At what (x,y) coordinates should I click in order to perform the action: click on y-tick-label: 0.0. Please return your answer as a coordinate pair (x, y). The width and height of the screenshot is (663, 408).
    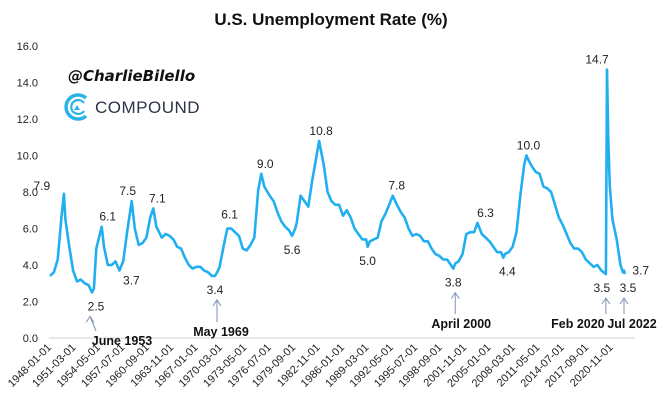
    Looking at the image, I should click on (30, 339).